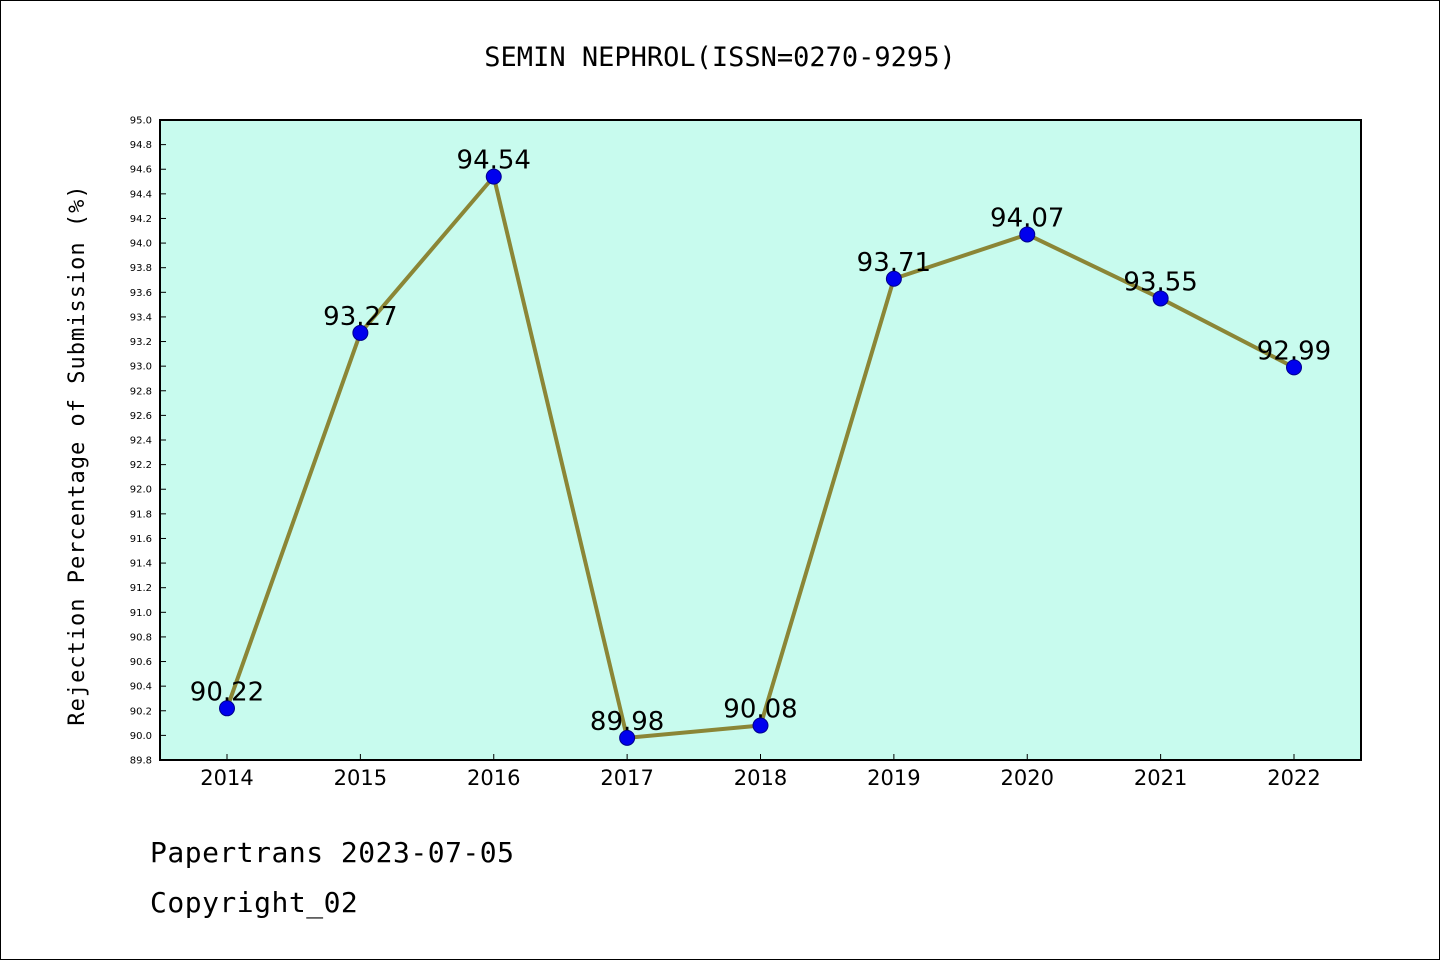 Image resolution: width=1440 pixels, height=960 pixels. What do you see at coordinates (141, 219) in the screenshot?
I see `y-tick-label: 94.2` at bounding box center [141, 219].